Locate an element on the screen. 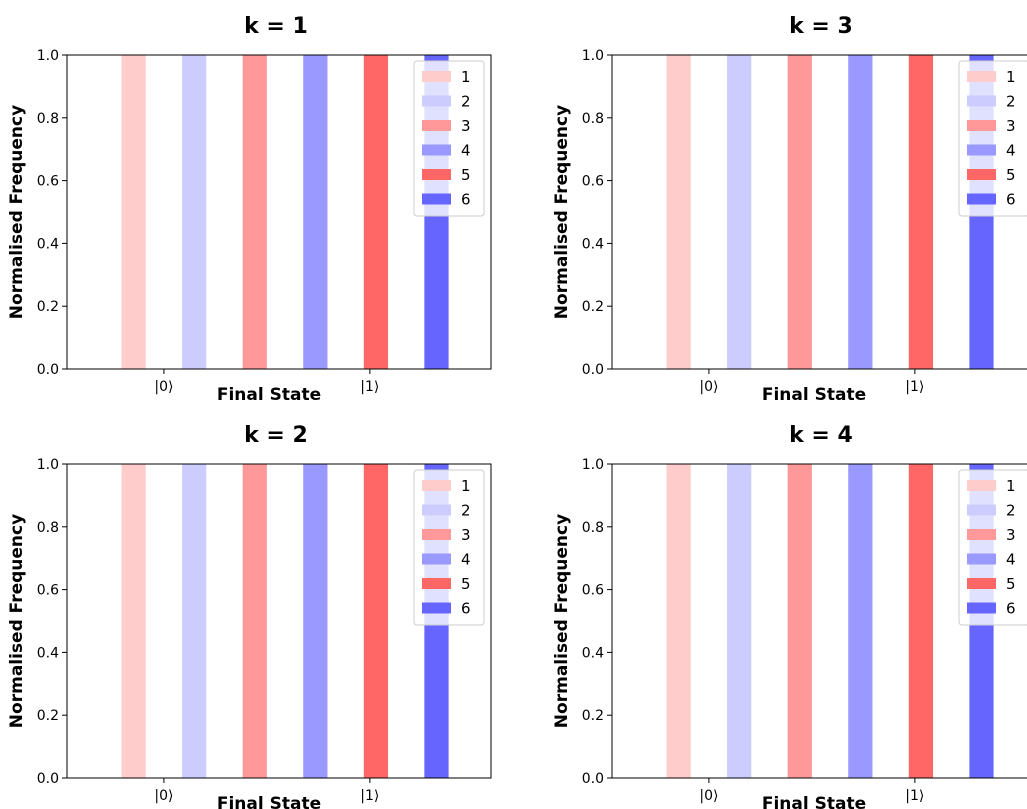 This screenshot has width=1027, height=809. legend-label-2: 2 is located at coordinates (1011, 102).